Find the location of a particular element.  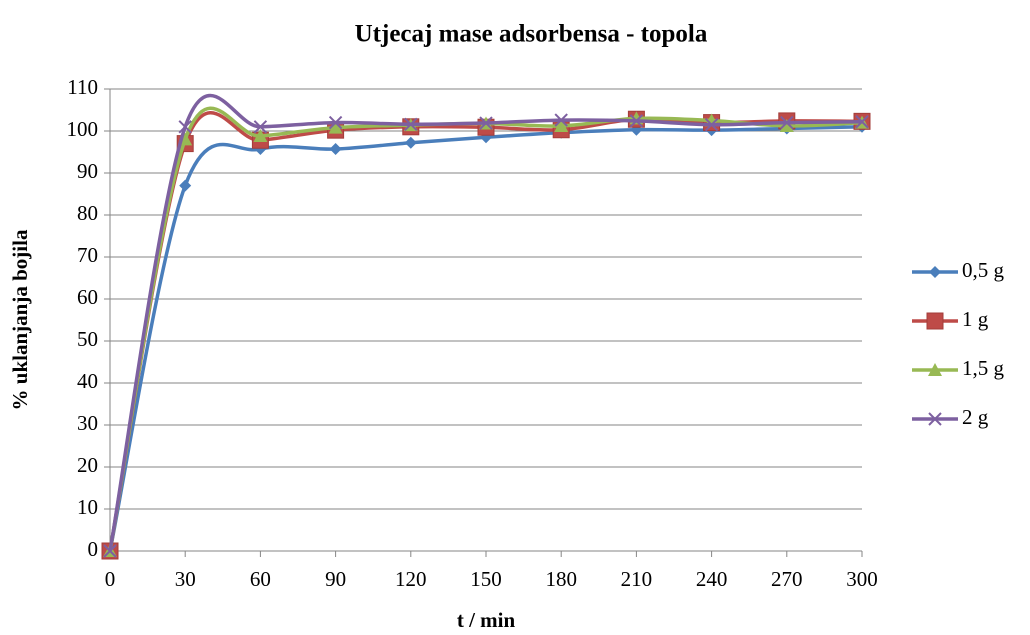

y-tick-label: 100 is located at coordinates (83, 129).